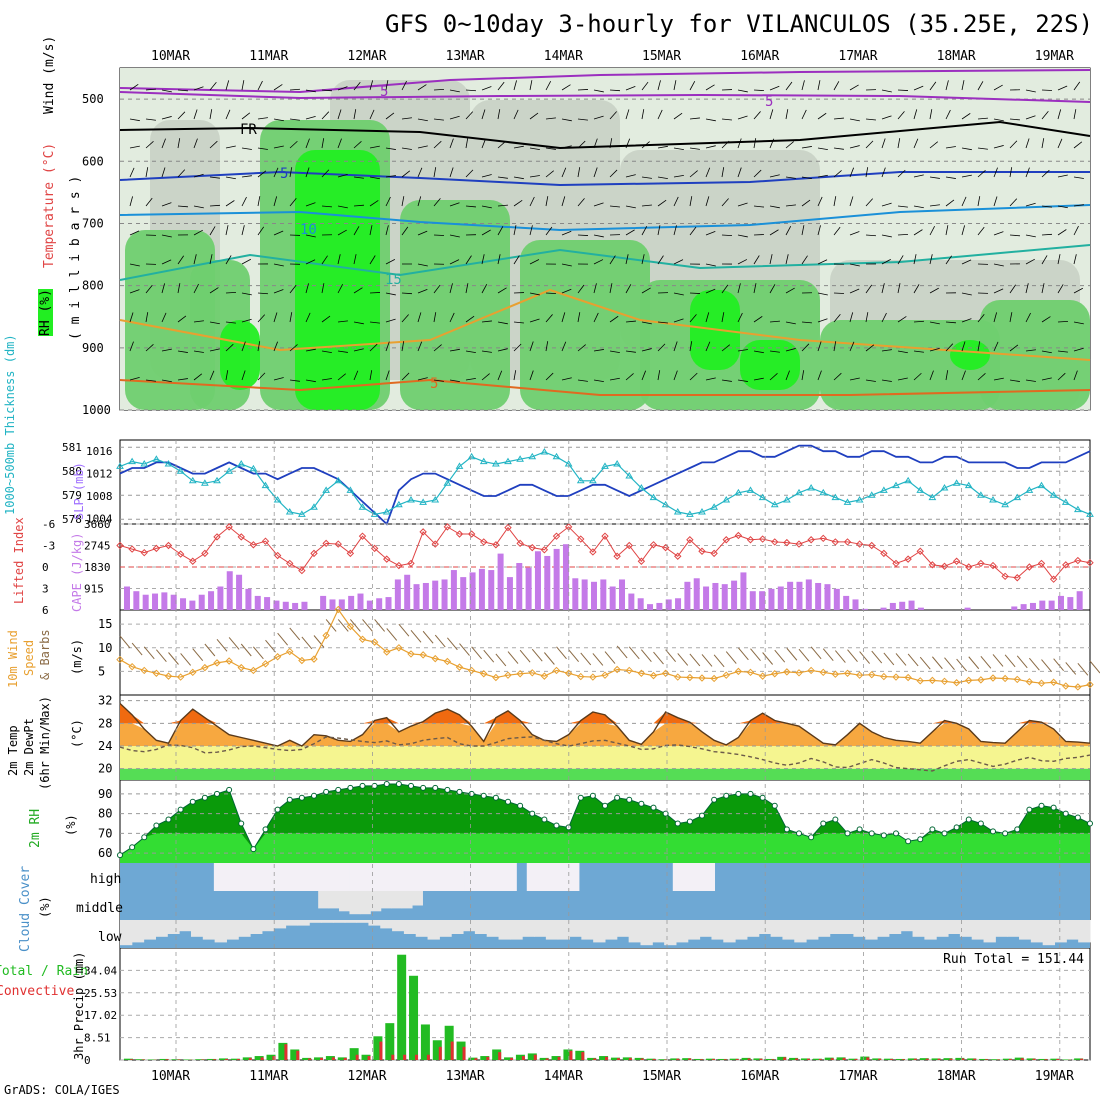 The width and height of the screenshot is (1100, 1100). Describe the element at coordinates (25, 909) in the screenshot. I see `cloud-ylabel: Cloud Cover` at that location.